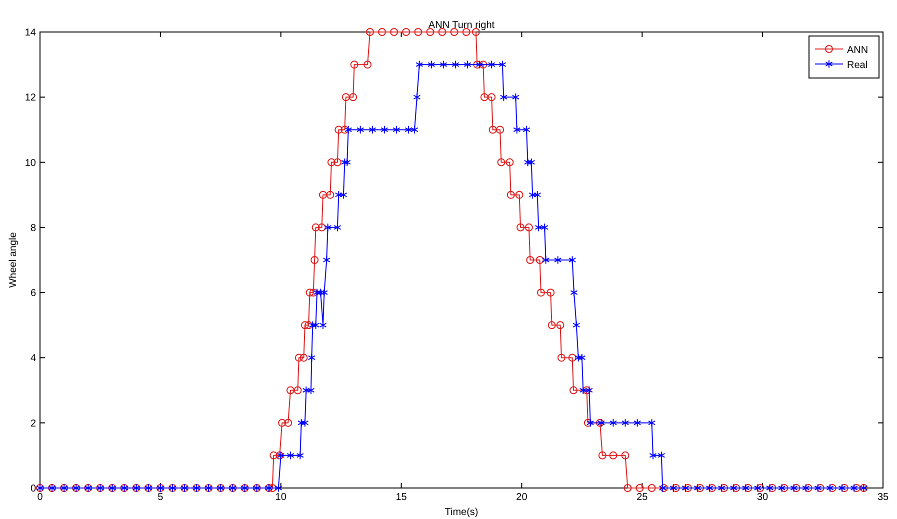 The width and height of the screenshot is (897, 519). I want to click on x-tick-label: 35, so click(883, 497).